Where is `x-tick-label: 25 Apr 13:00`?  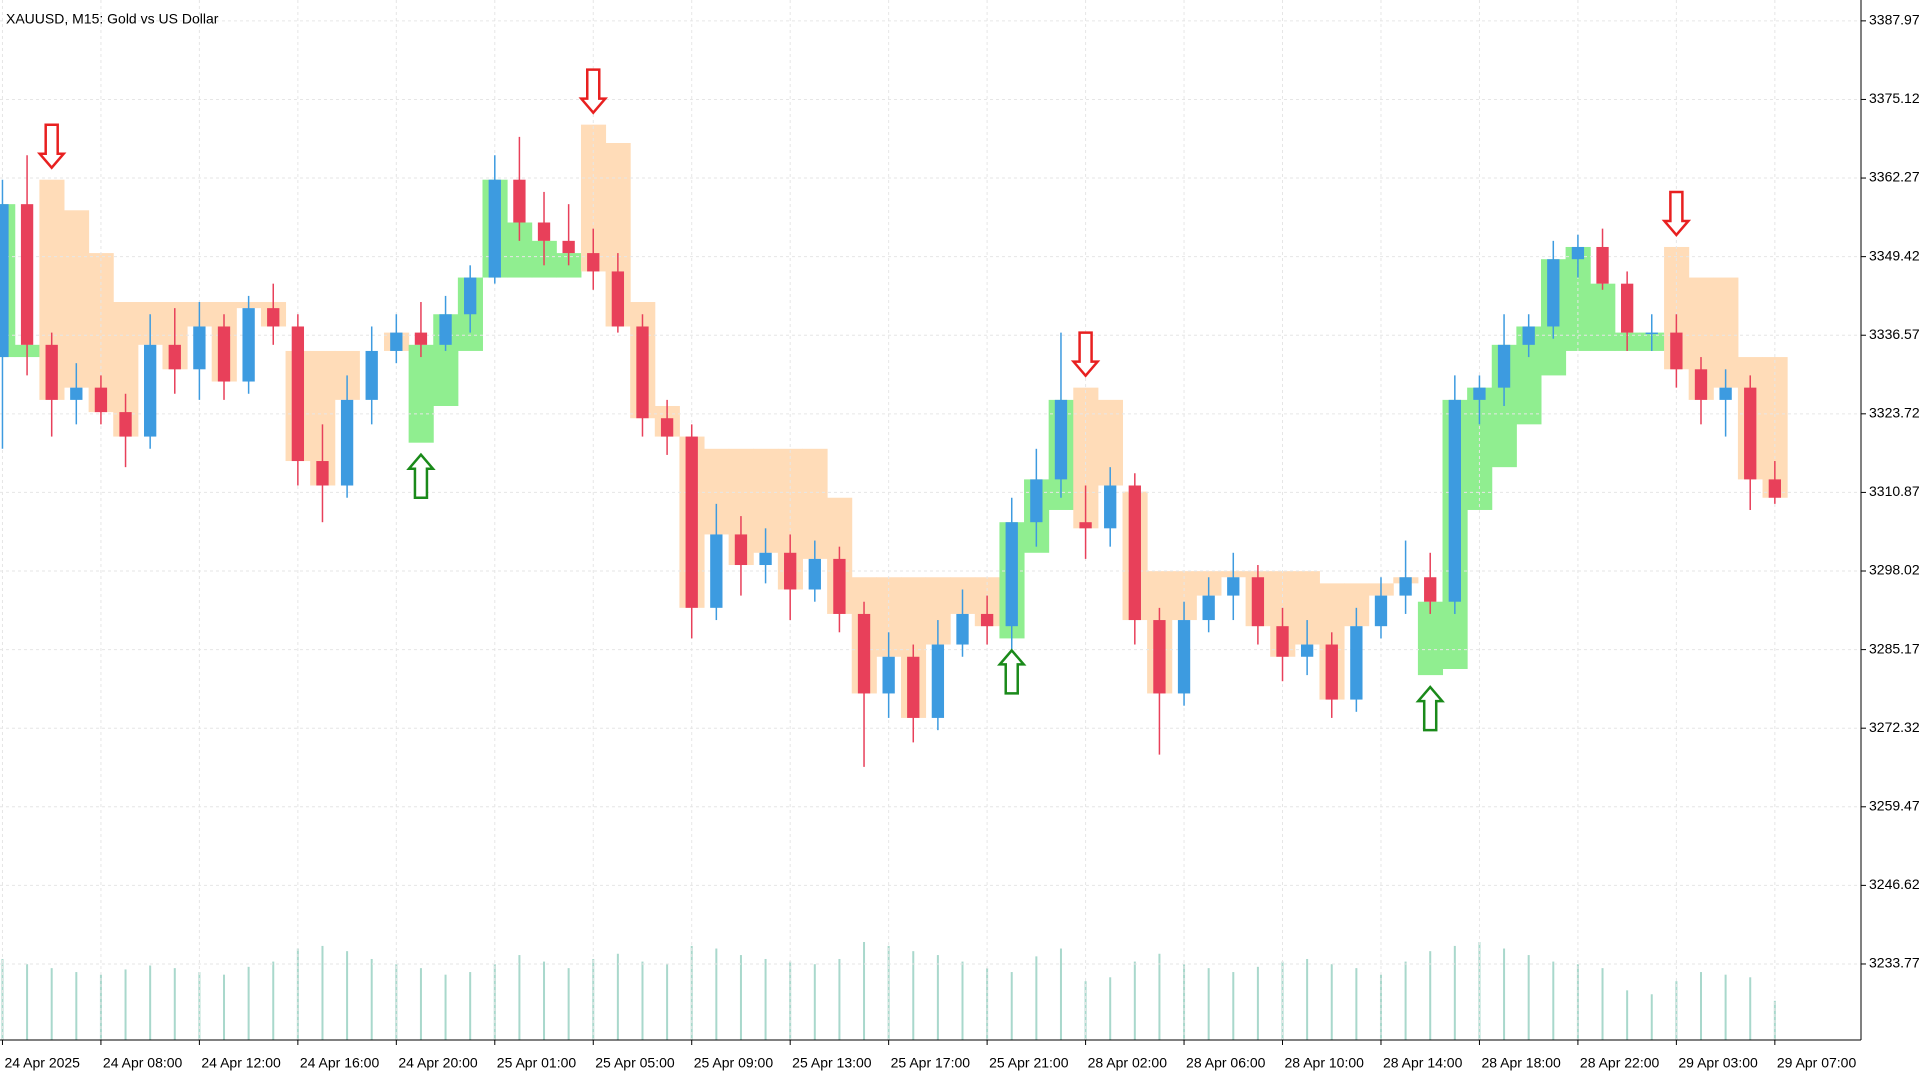
x-tick-label: 25 Apr 13:00 is located at coordinates (832, 1063).